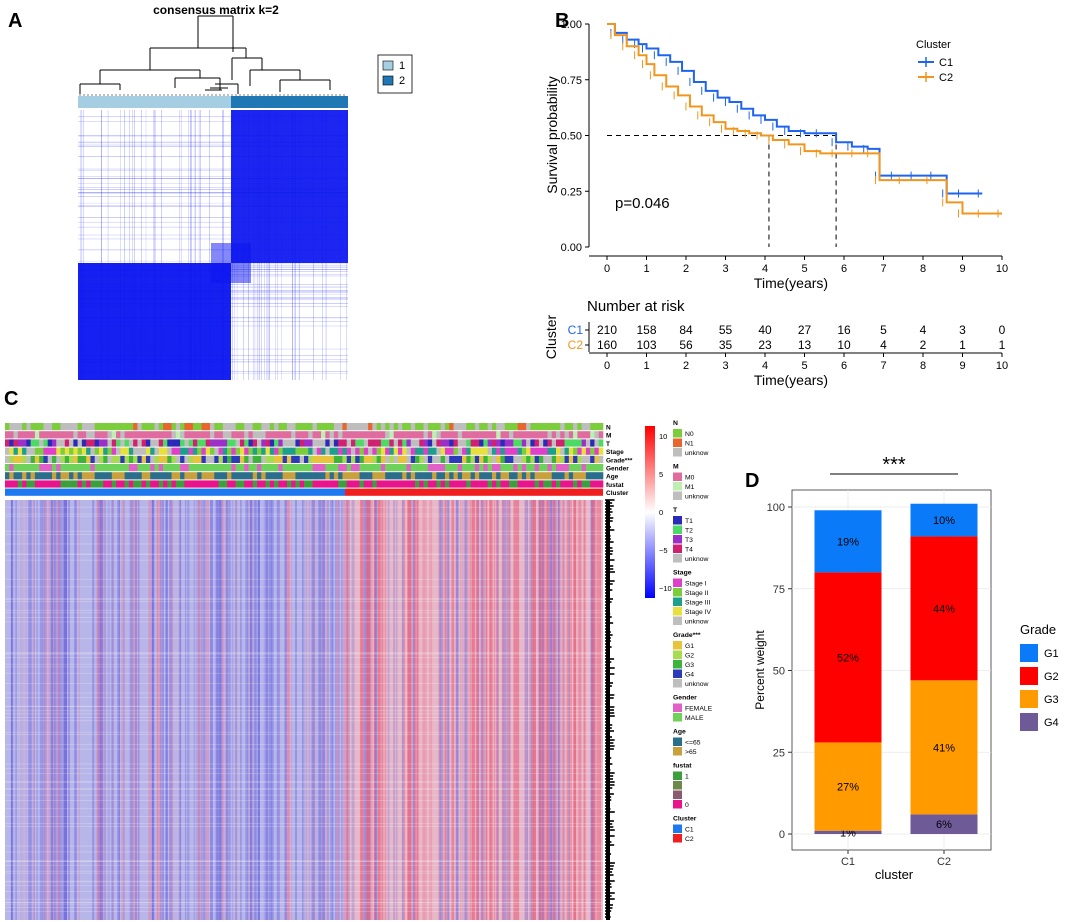  I want to click on annotation-row-label: N, so click(608, 428).